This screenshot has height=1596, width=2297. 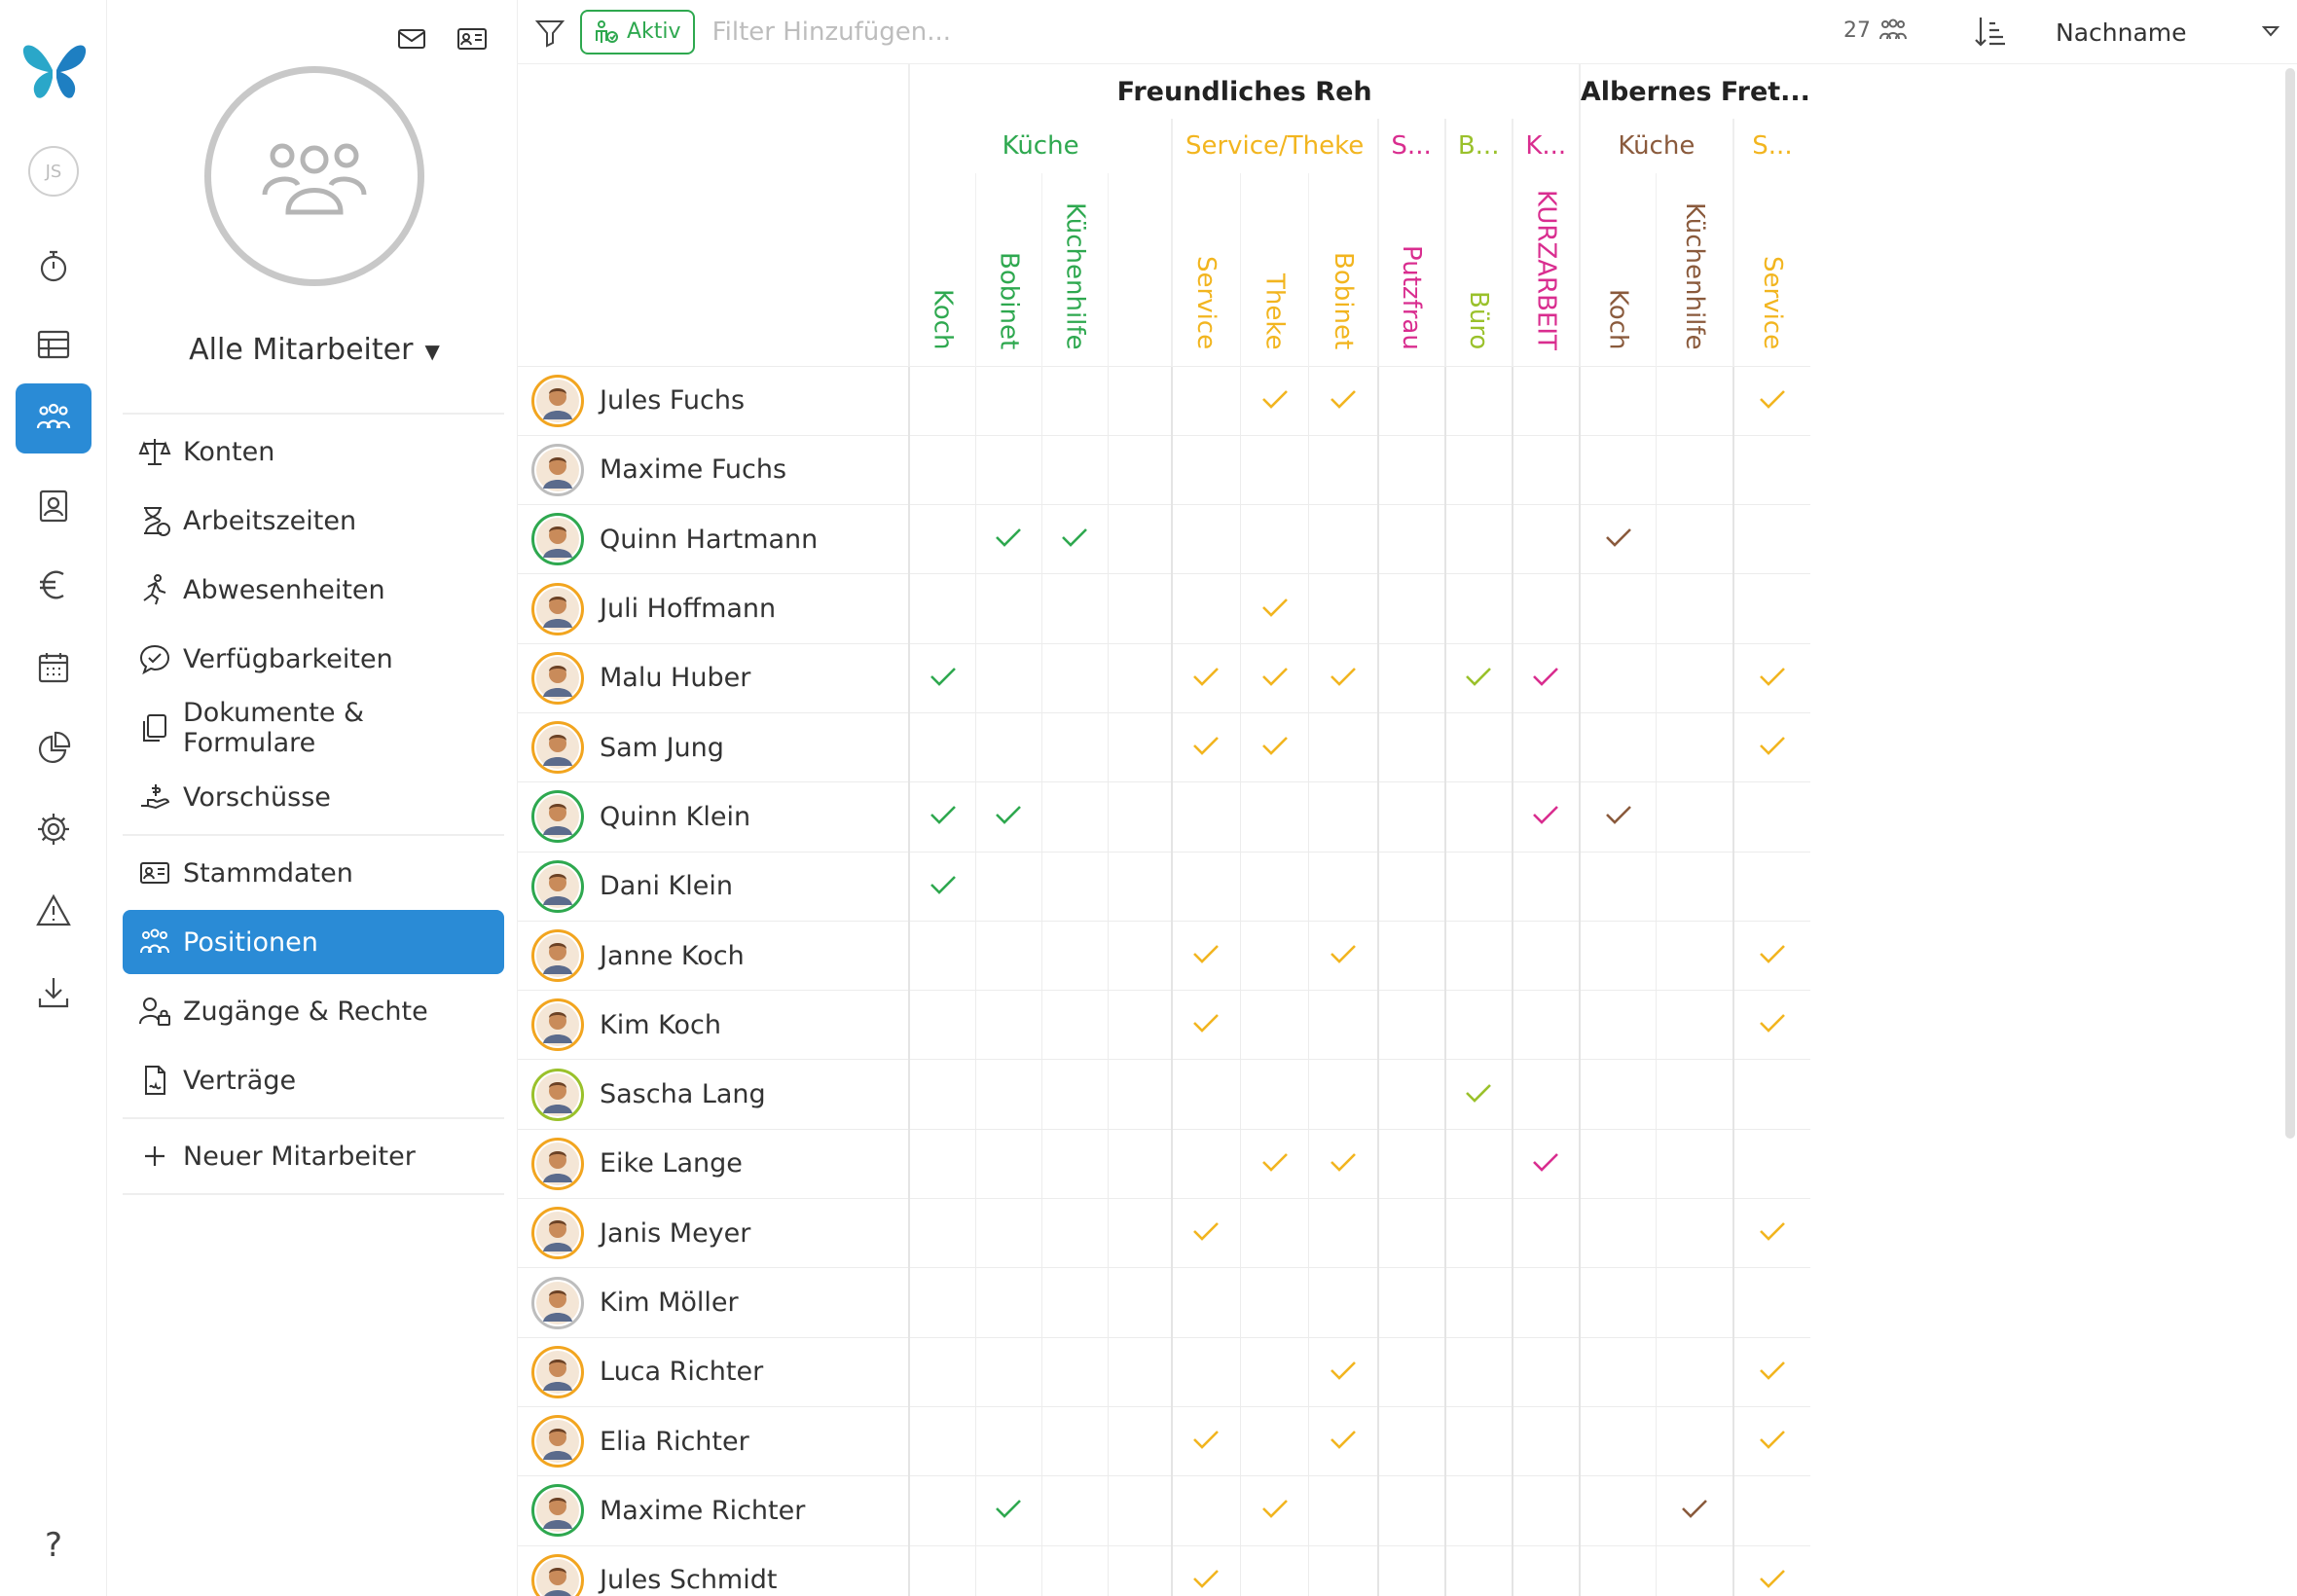 What do you see at coordinates (1990, 32) in the screenshot?
I see `sort-ascending-icon` at bounding box center [1990, 32].